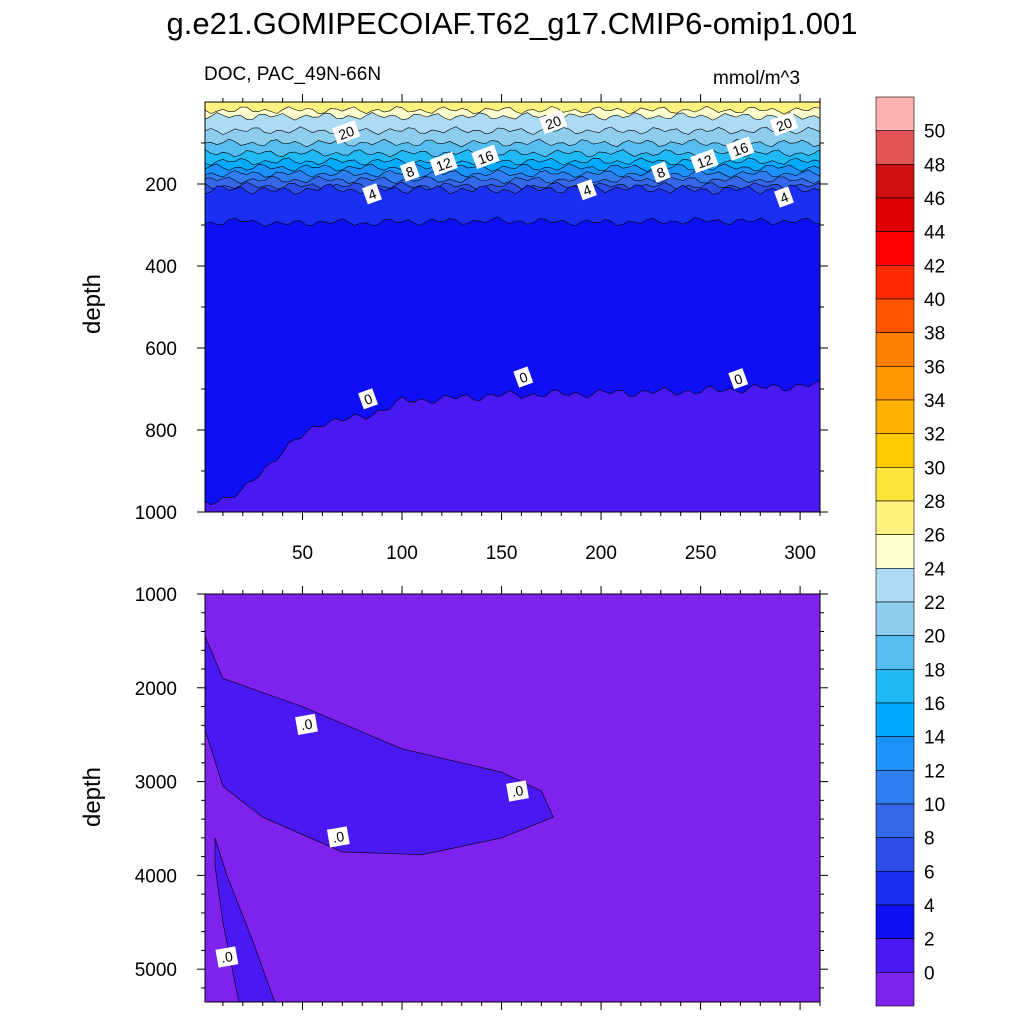 This screenshot has height=1024, width=1024. Describe the element at coordinates (934, 266) in the screenshot. I see `colorbar-label: 42` at that location.